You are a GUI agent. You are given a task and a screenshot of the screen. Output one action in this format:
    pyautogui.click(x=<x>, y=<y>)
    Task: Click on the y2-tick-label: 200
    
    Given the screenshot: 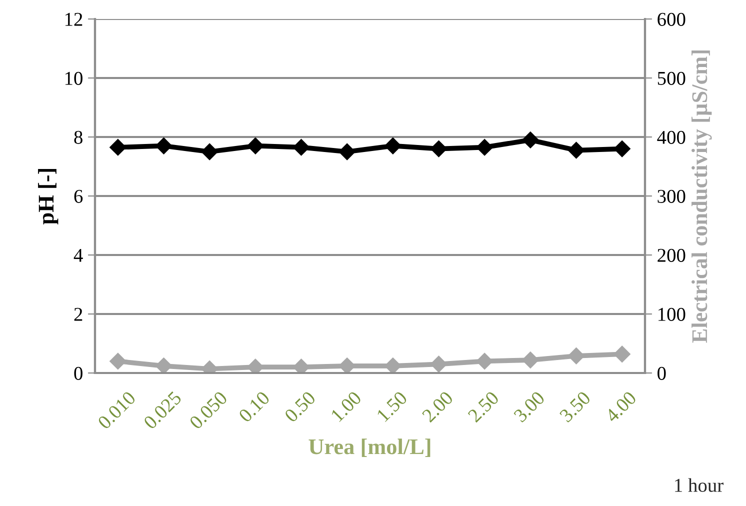 What is the action you would take?
    pyautogui.click(x=672, y=255)
    